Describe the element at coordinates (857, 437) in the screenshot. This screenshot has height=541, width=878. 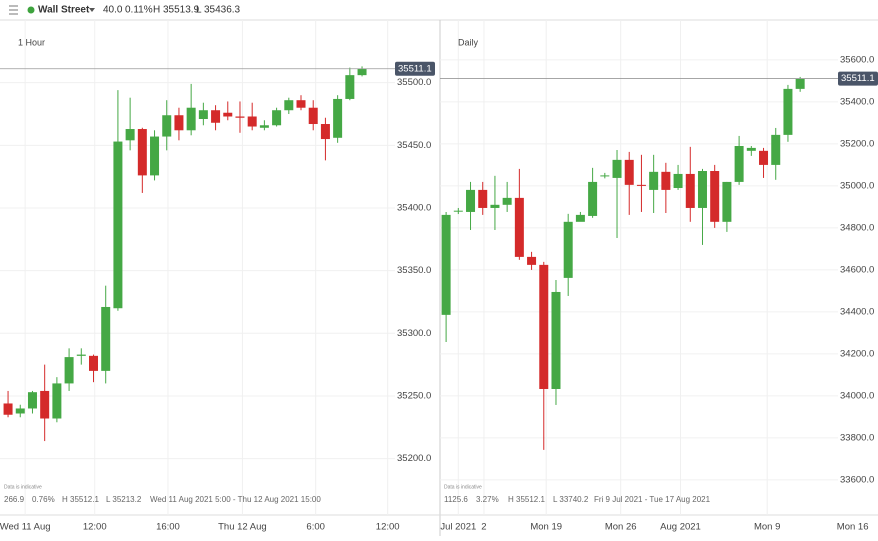
I see `y-tick-label: 33800.0` at that location.